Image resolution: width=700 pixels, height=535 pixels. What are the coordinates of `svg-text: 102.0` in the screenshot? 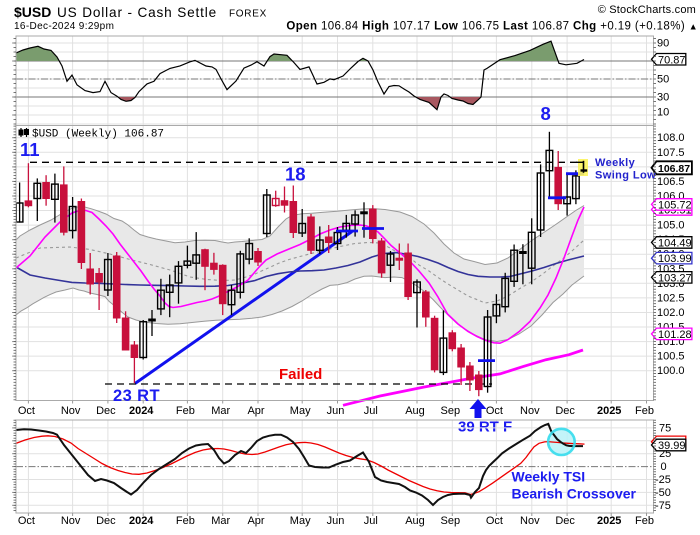 It's located at (671, 313).